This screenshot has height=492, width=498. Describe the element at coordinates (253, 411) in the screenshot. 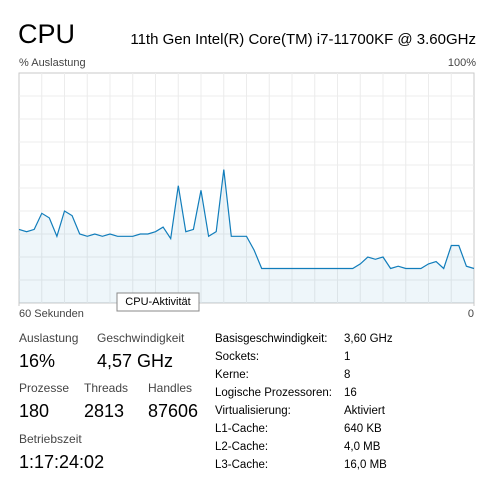

I see `detail-label: Virtualisierung:` at that location.